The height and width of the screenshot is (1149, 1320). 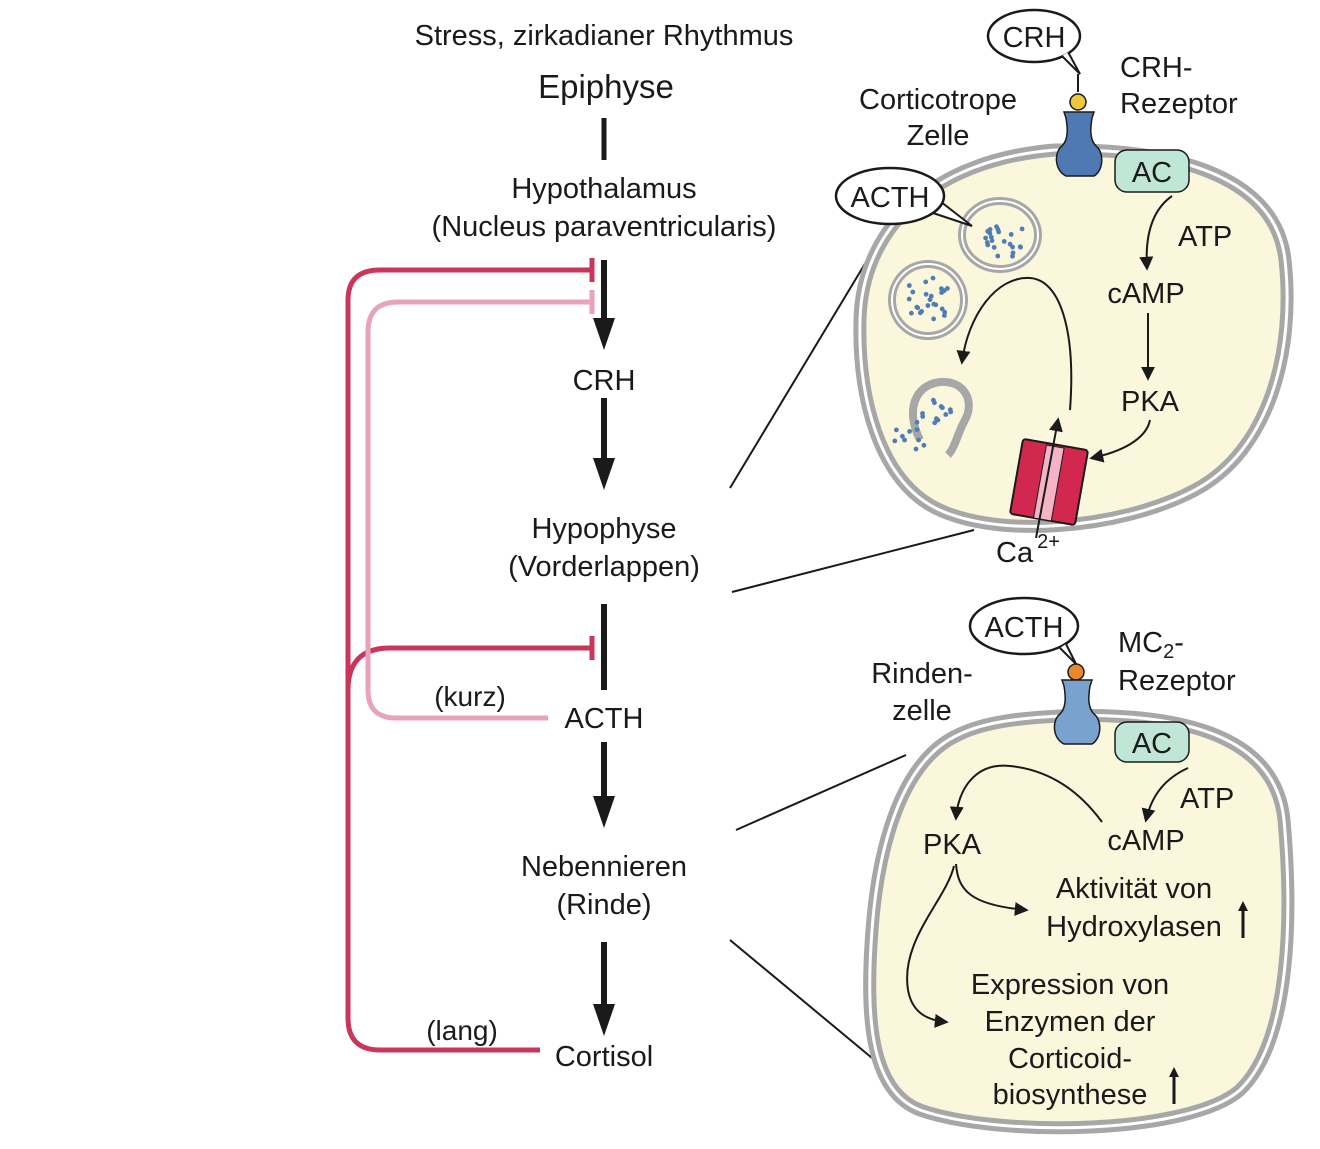 I want to click on mc2-receptor-label: MC2-, so click(x=1151, y=645).